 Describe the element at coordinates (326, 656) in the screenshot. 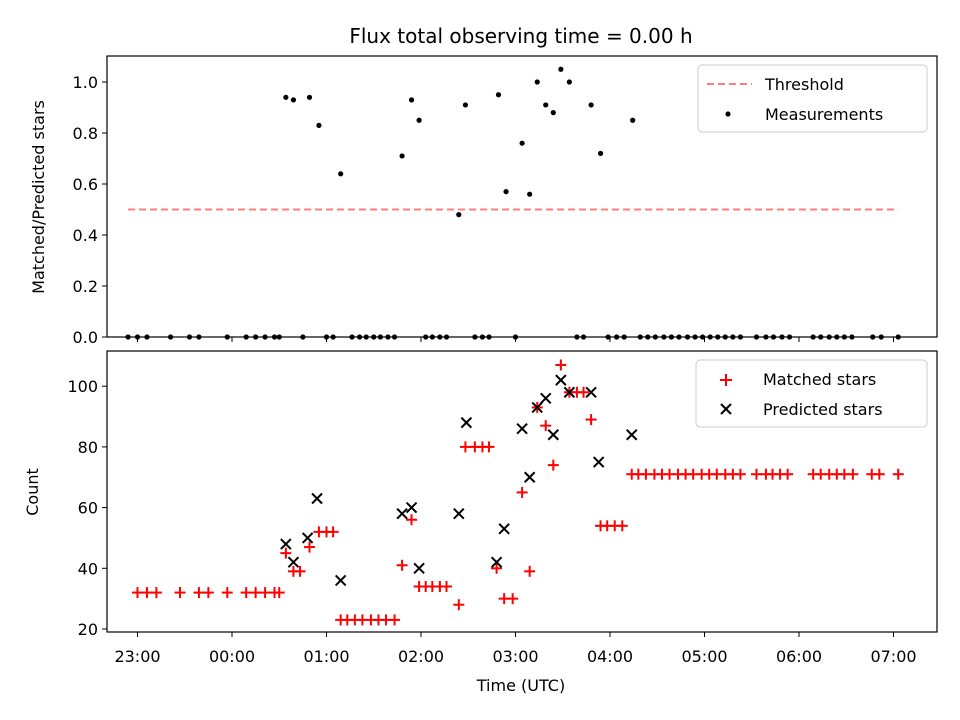

I see `count-x-tick-label: 01:00` at that location.